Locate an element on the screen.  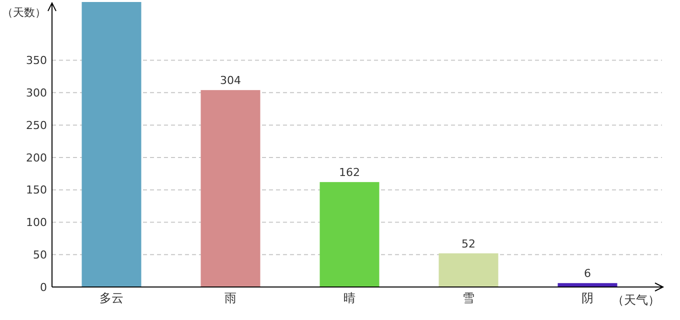
x-tick-label: 阴 is located at coordinates (588, 298).